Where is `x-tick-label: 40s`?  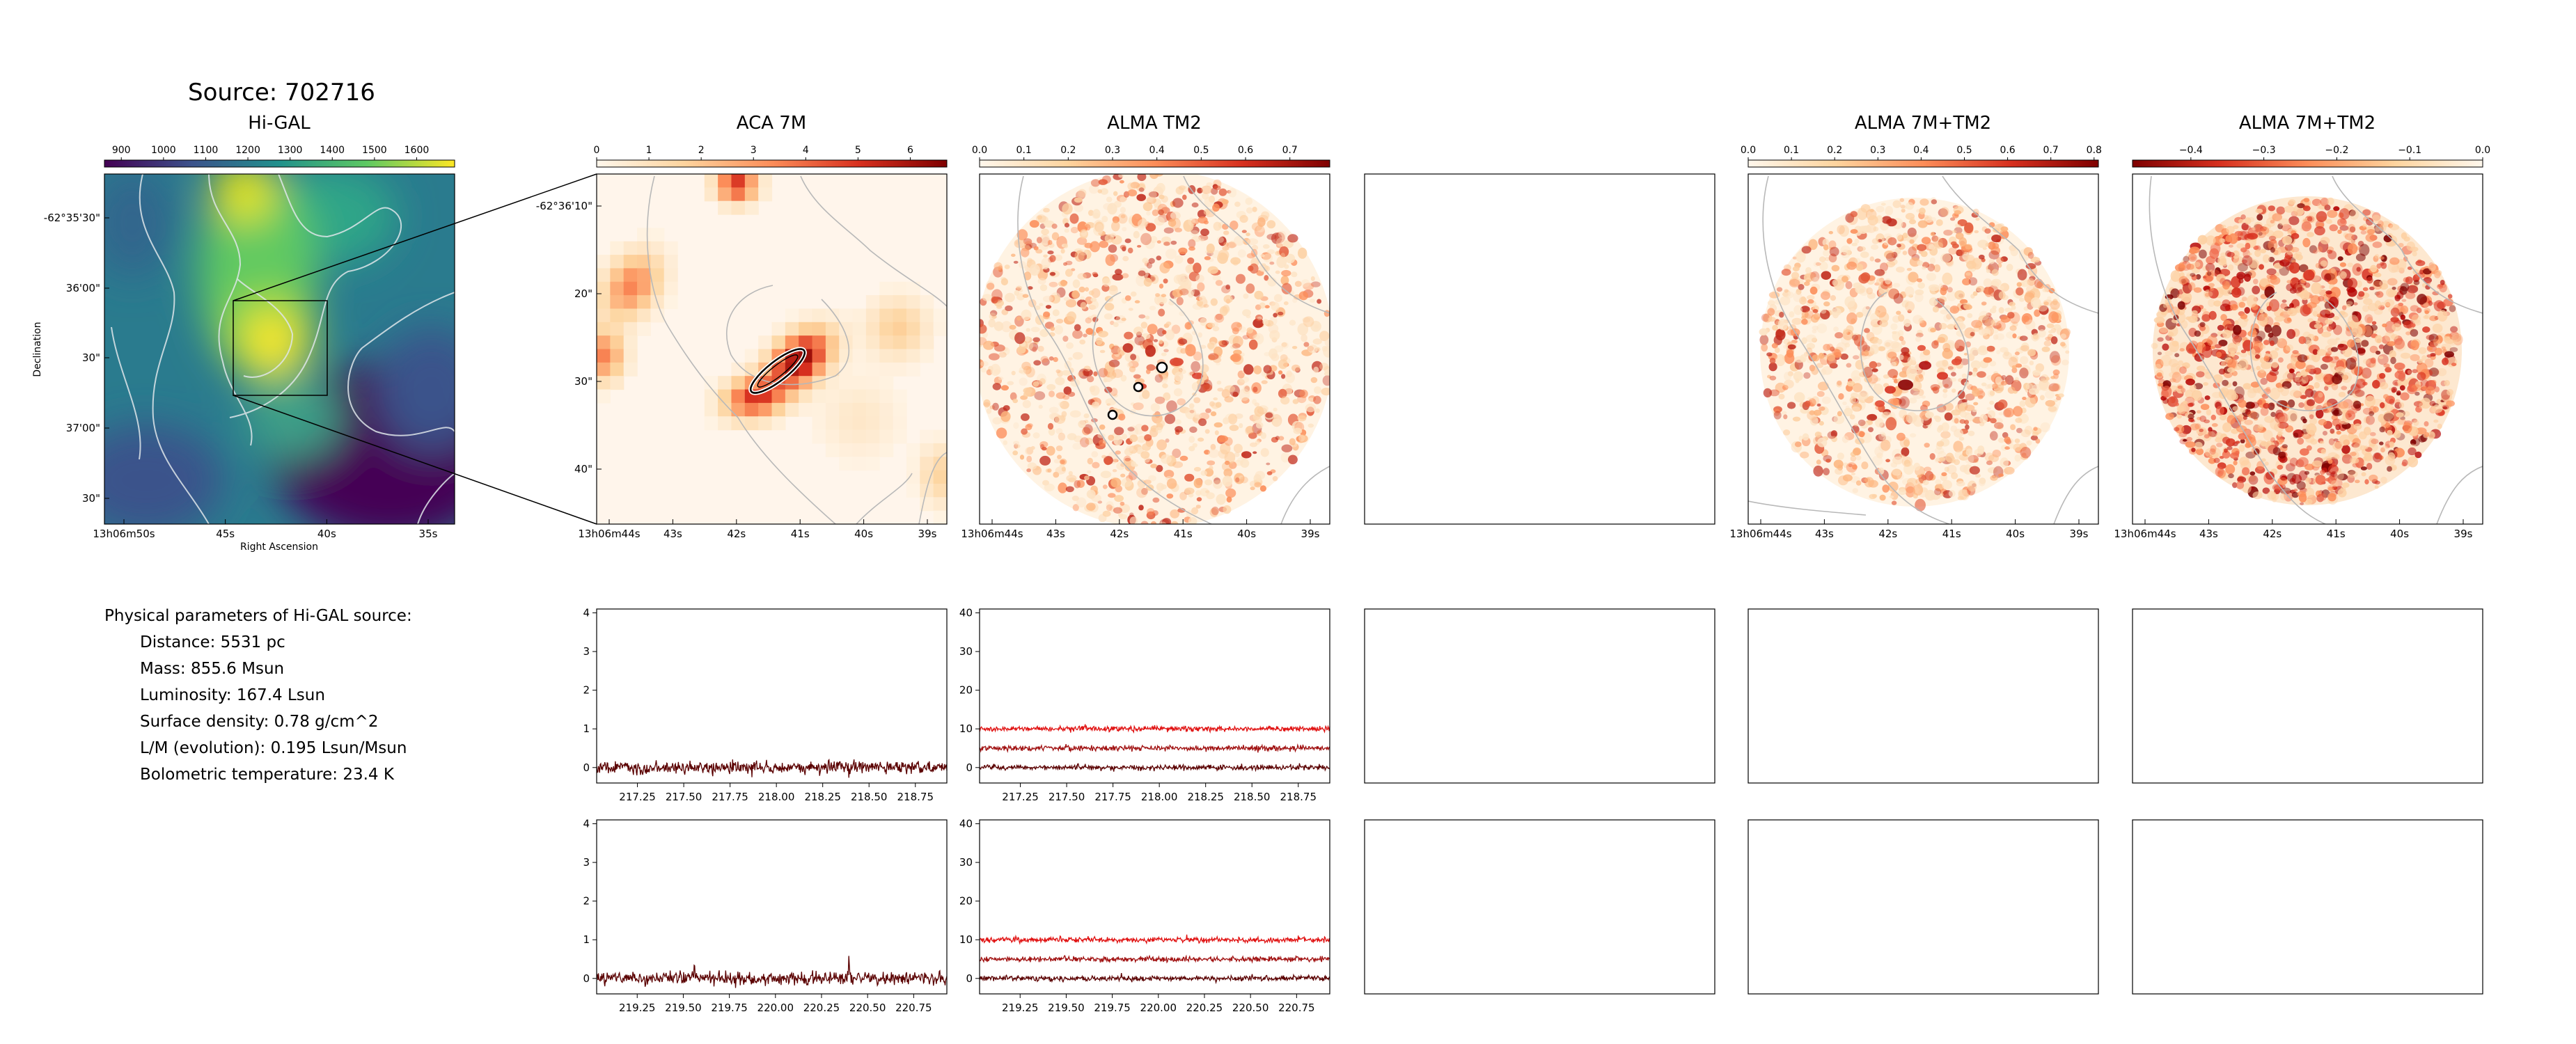 x-tick-label: 40s is located at coordinates (863, 534).